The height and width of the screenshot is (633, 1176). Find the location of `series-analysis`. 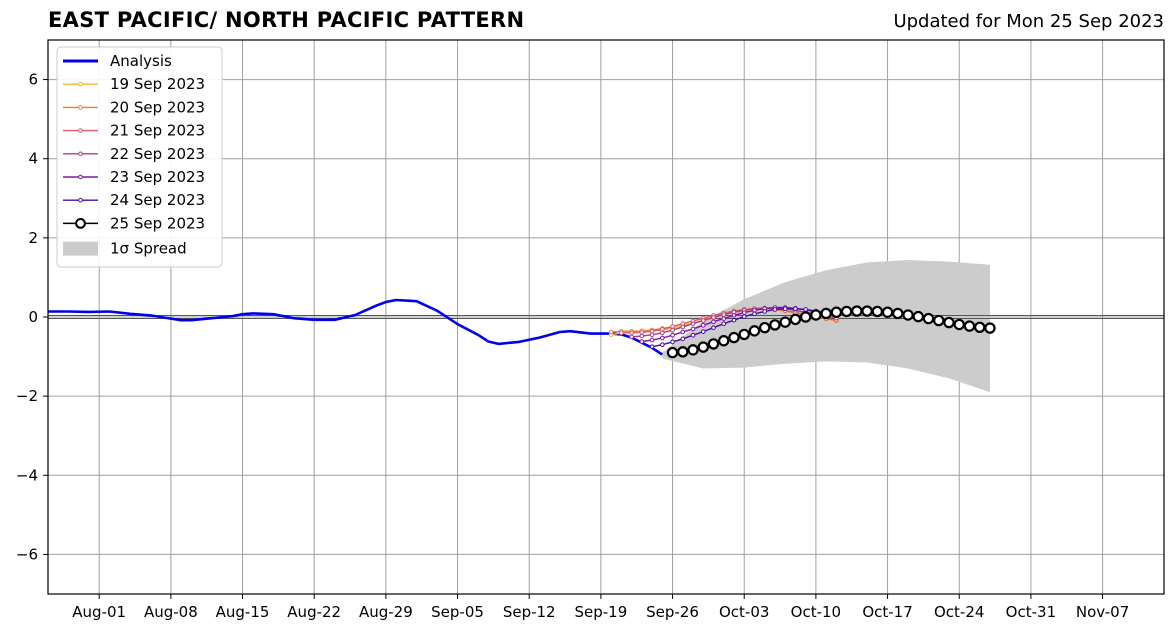

series-analysis is located at coordinates (356, 327).